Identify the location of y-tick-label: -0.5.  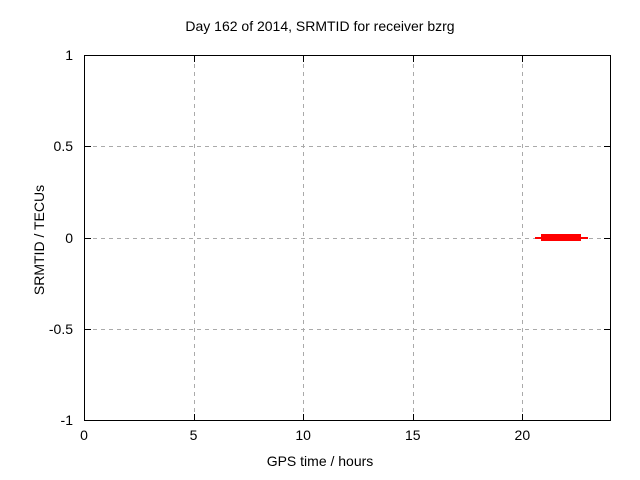
(60, 328).